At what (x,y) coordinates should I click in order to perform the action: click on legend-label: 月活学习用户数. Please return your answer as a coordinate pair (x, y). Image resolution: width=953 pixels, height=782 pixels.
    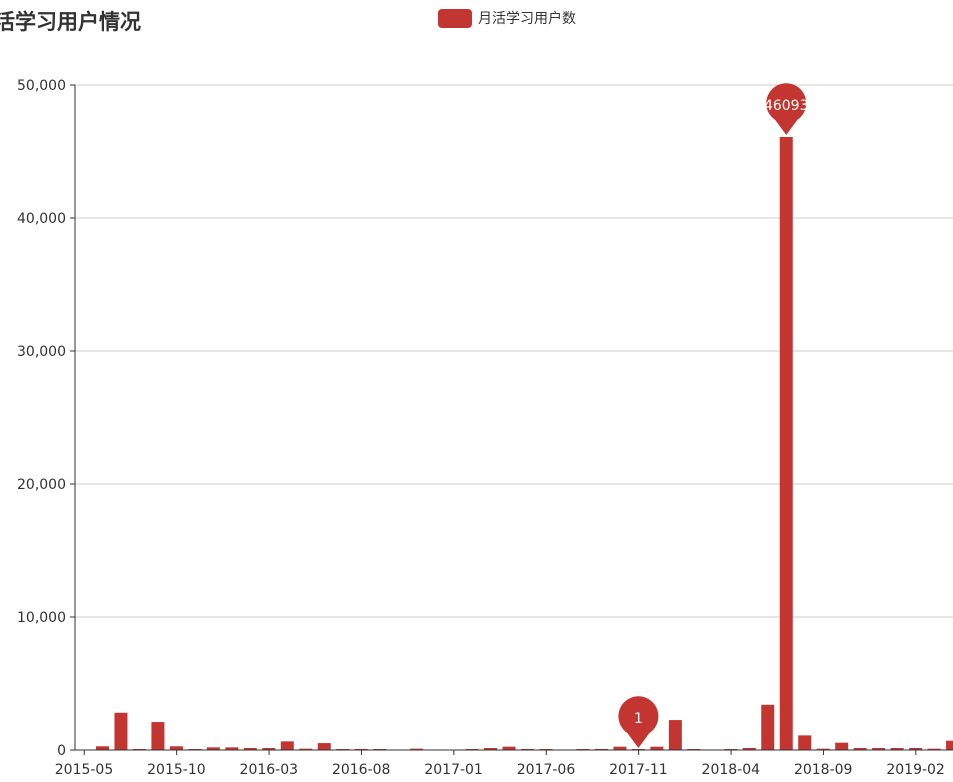
    Looking at the image, I should click on (527, 19).